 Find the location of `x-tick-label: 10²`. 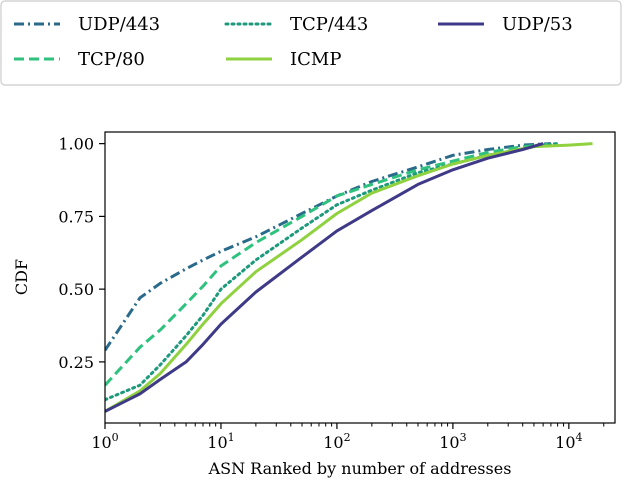

x-tick-label: 10² is located at coordinates (336, 441).